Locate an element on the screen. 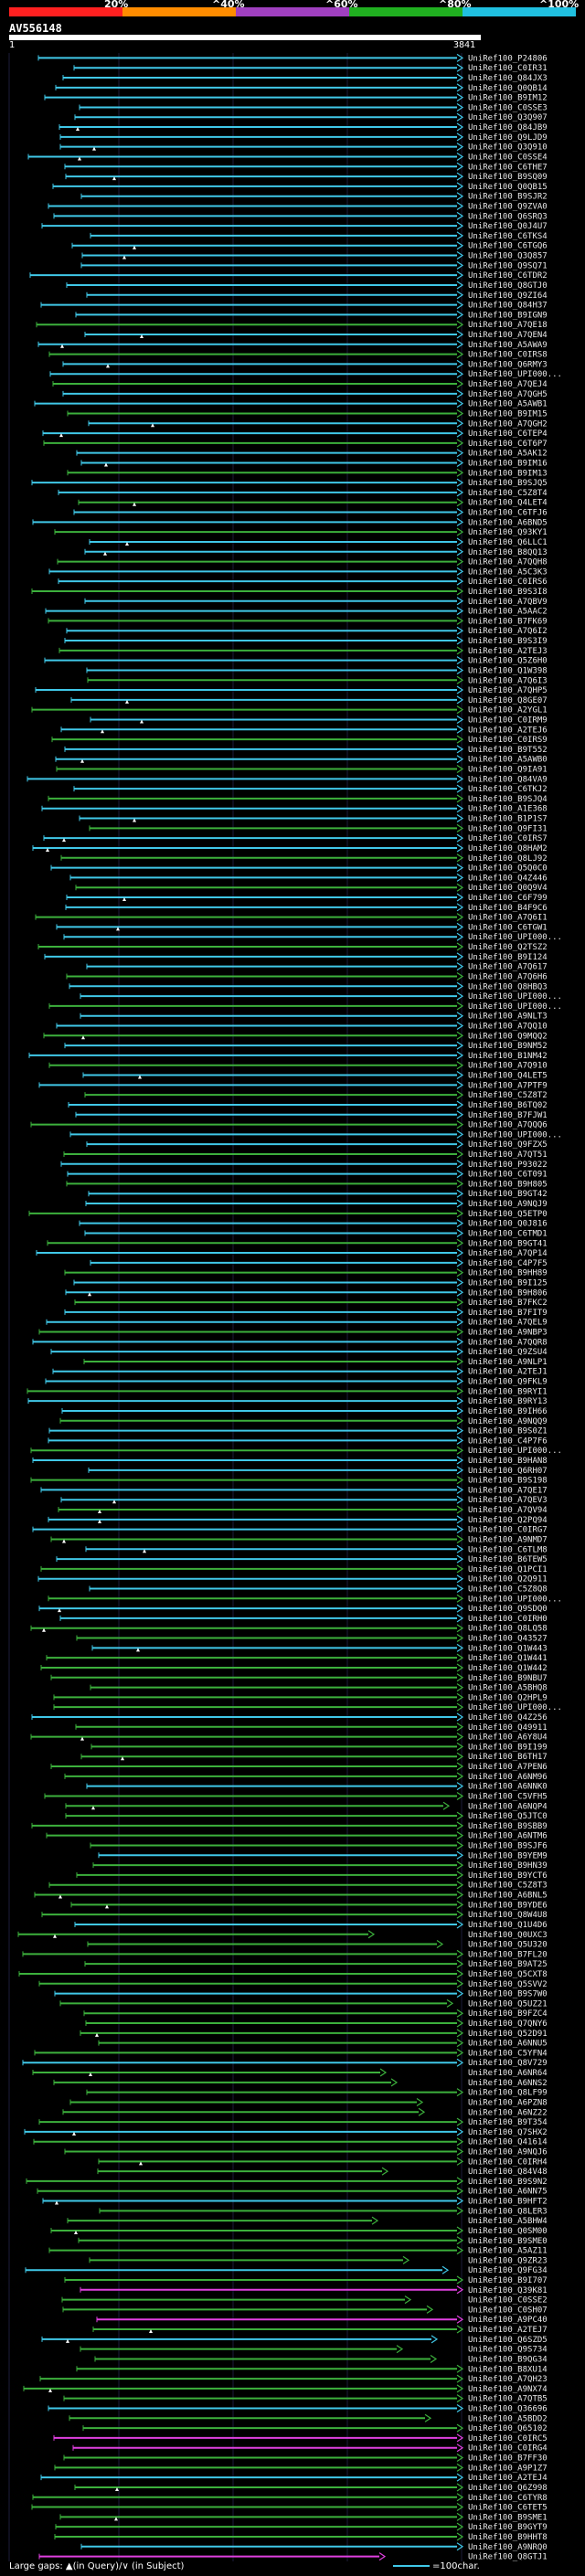  hit-label: UniRef100_Q6RMY3 is located at coordinates (508, 364).